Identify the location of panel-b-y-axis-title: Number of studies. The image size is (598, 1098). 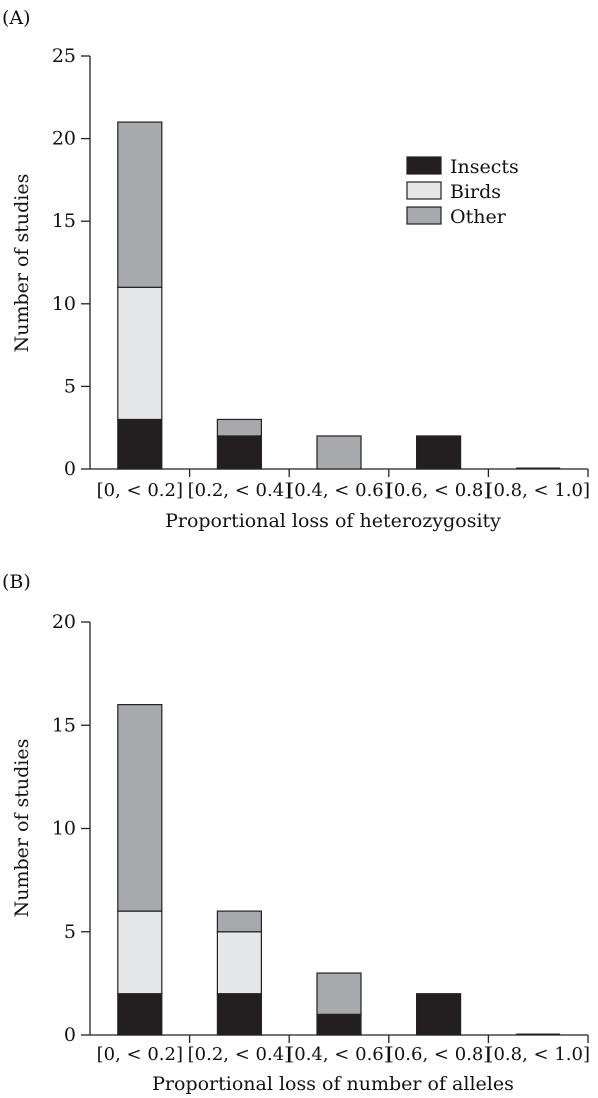
(22, 828).